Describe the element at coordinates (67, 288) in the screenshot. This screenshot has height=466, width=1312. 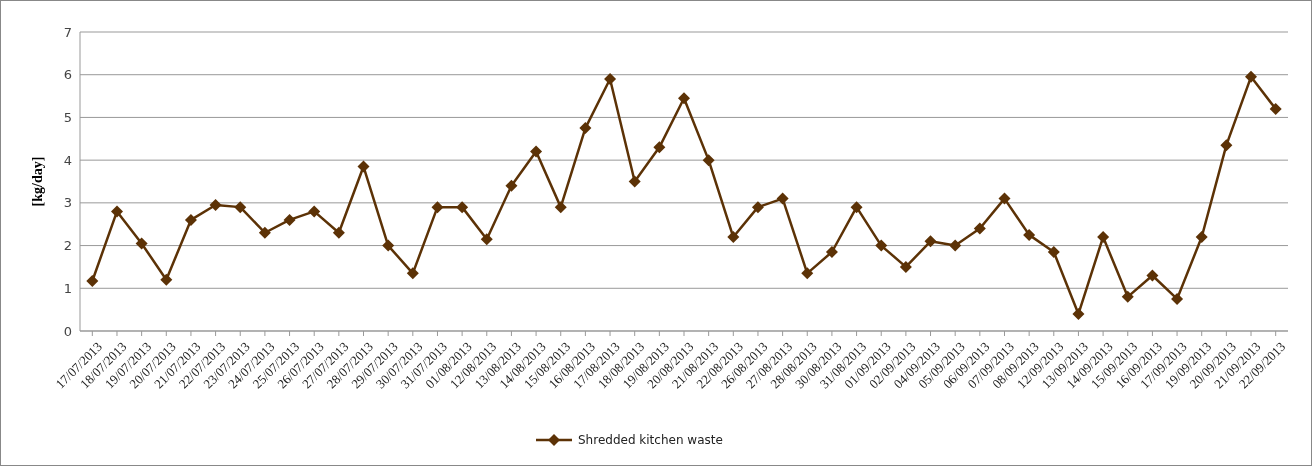
I see `y-tick-label: 1` at that location.